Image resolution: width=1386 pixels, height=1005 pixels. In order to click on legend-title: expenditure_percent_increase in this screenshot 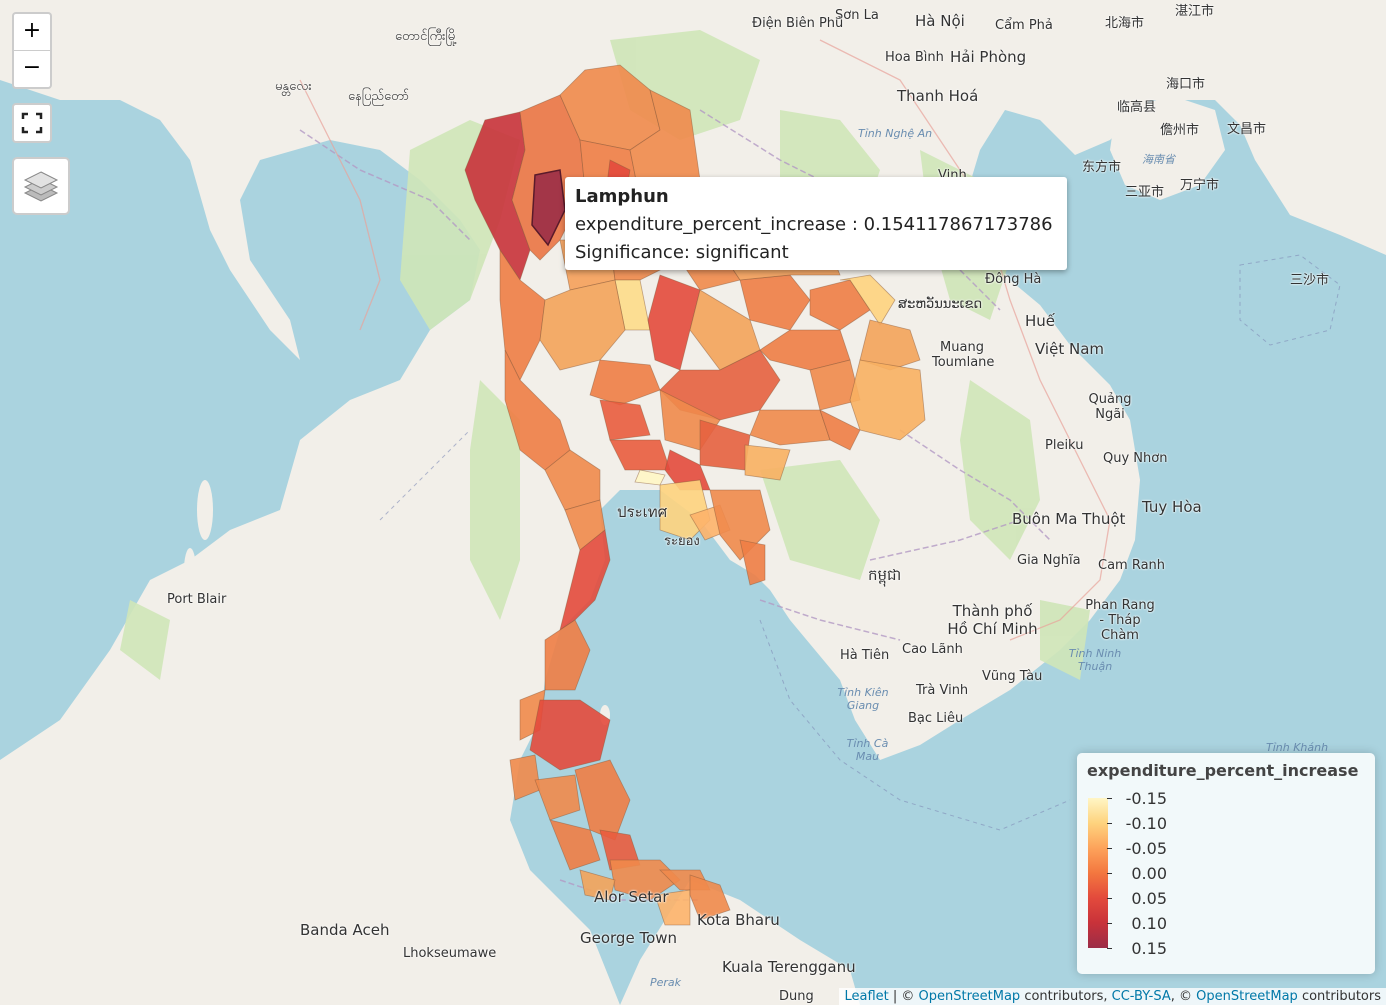, I will do `click(1223, 770)`.